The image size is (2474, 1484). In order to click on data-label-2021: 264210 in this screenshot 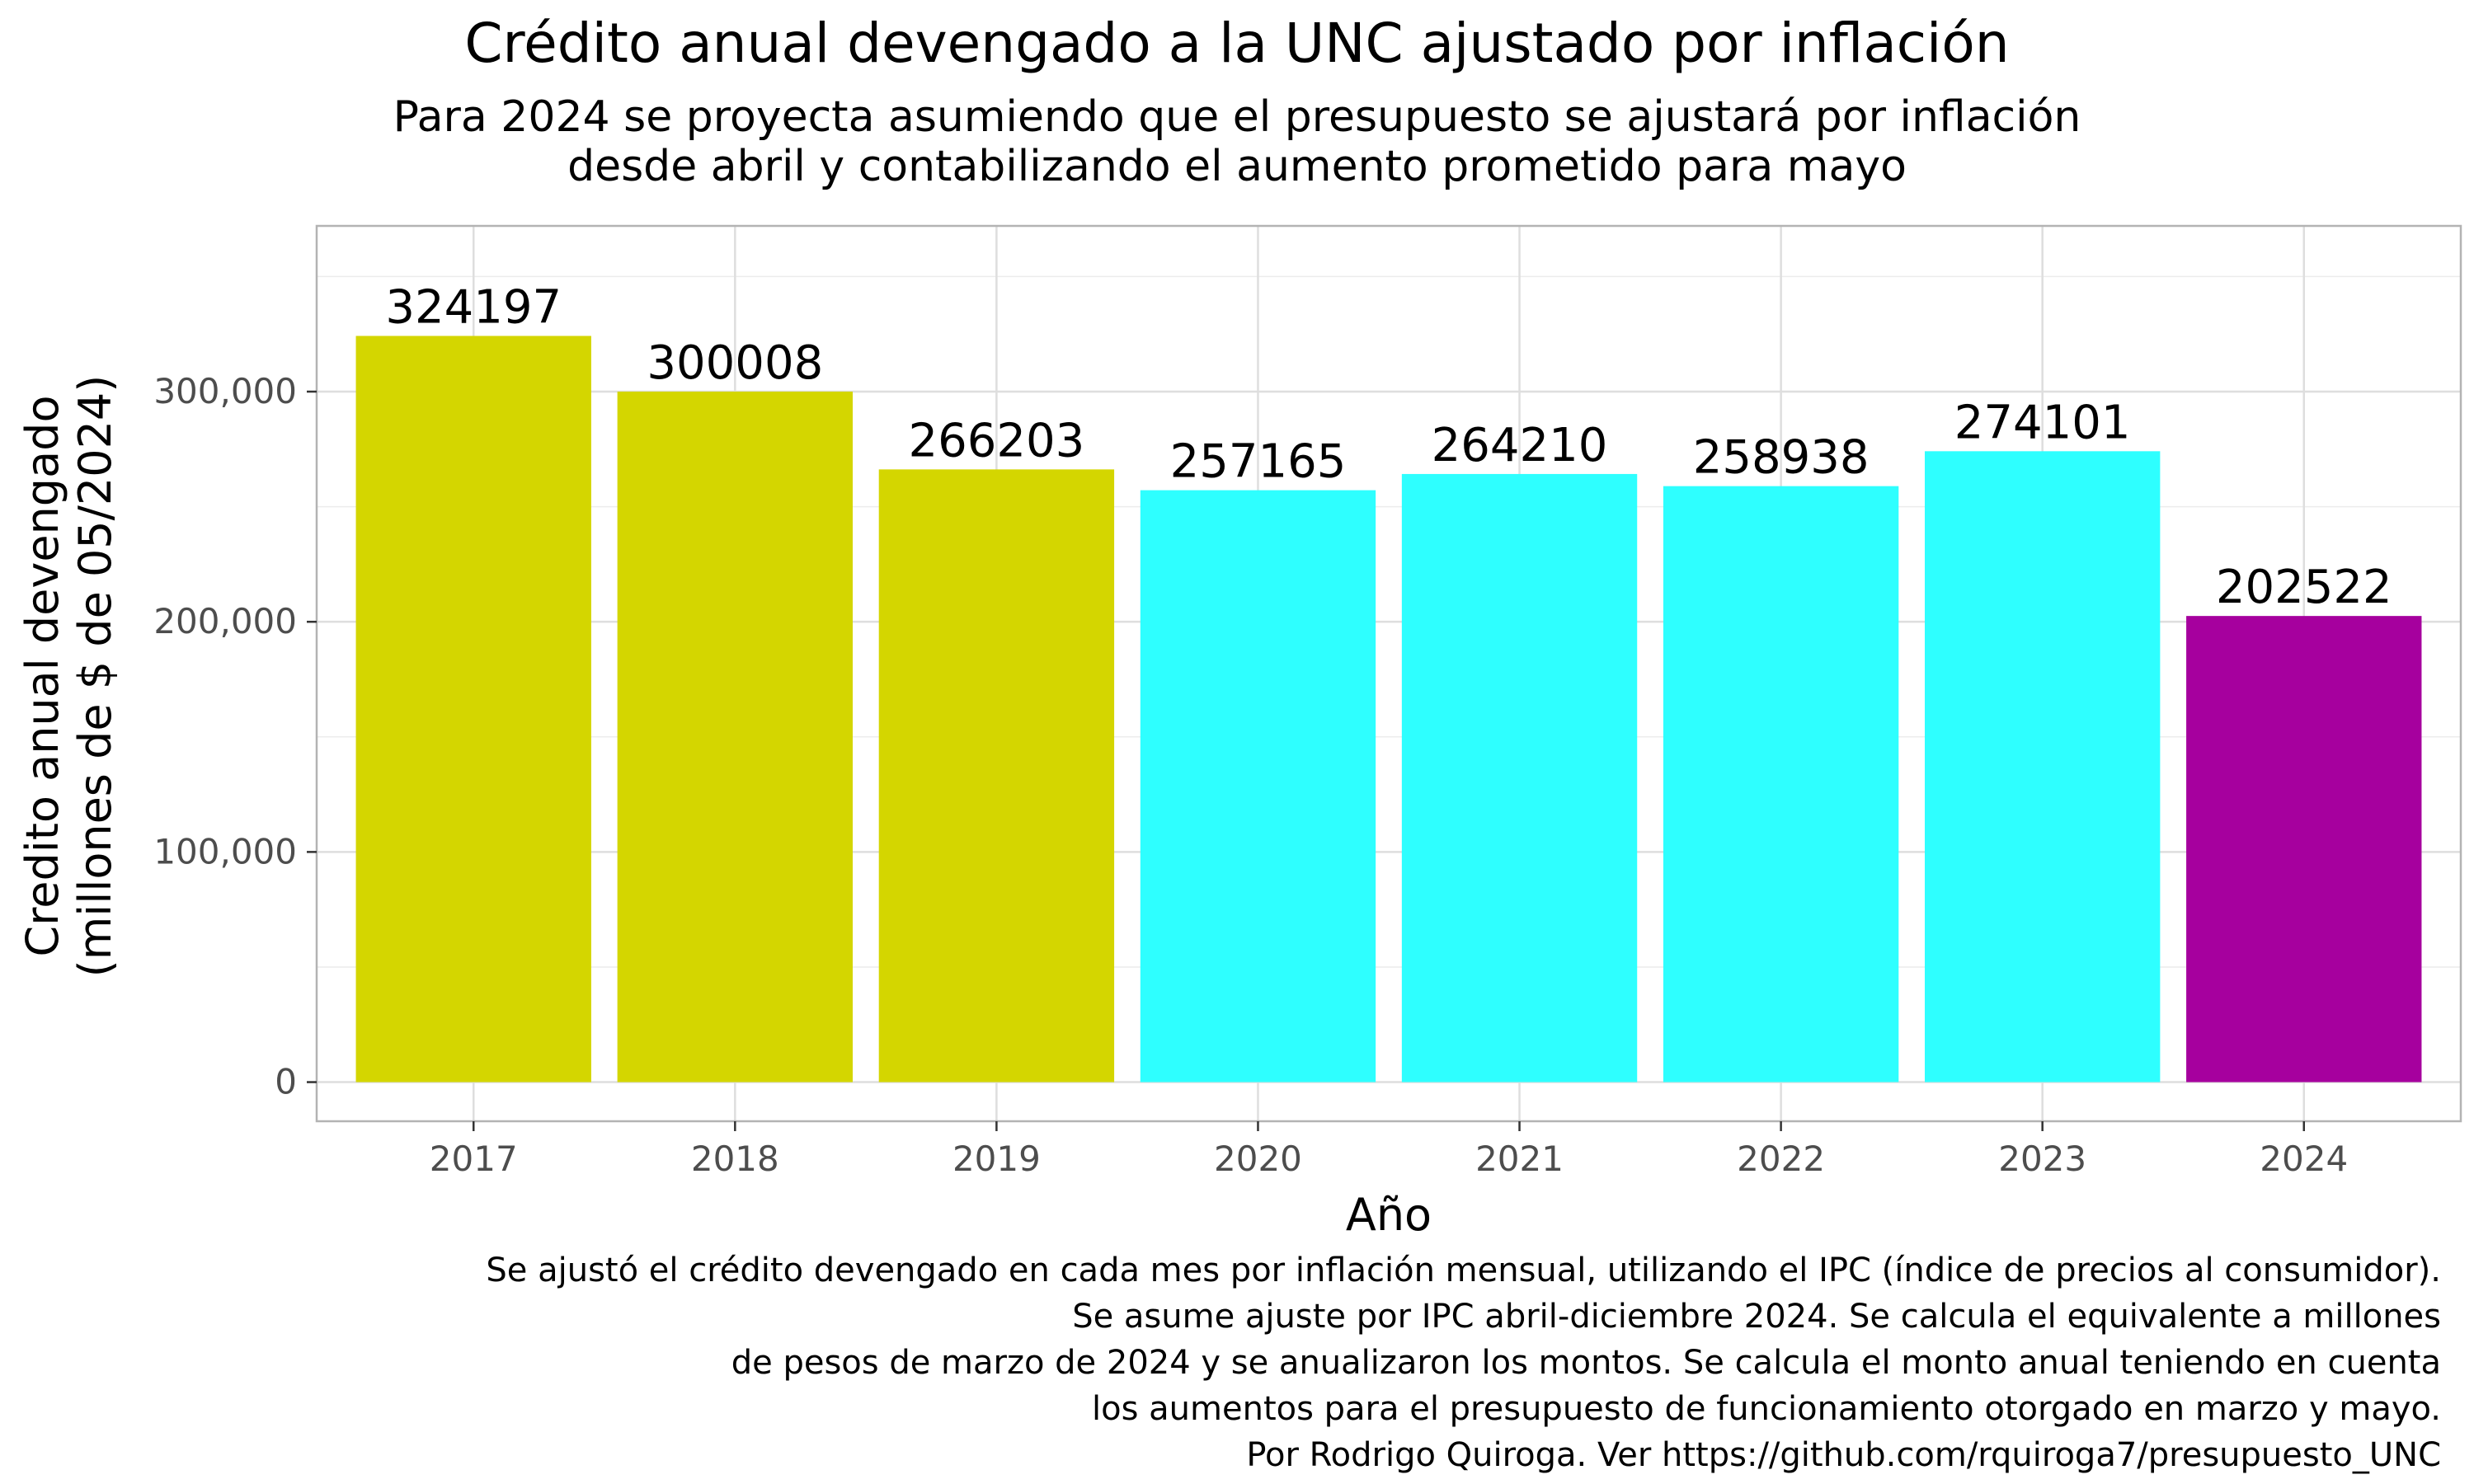, I will do `click(1520, 445)`.